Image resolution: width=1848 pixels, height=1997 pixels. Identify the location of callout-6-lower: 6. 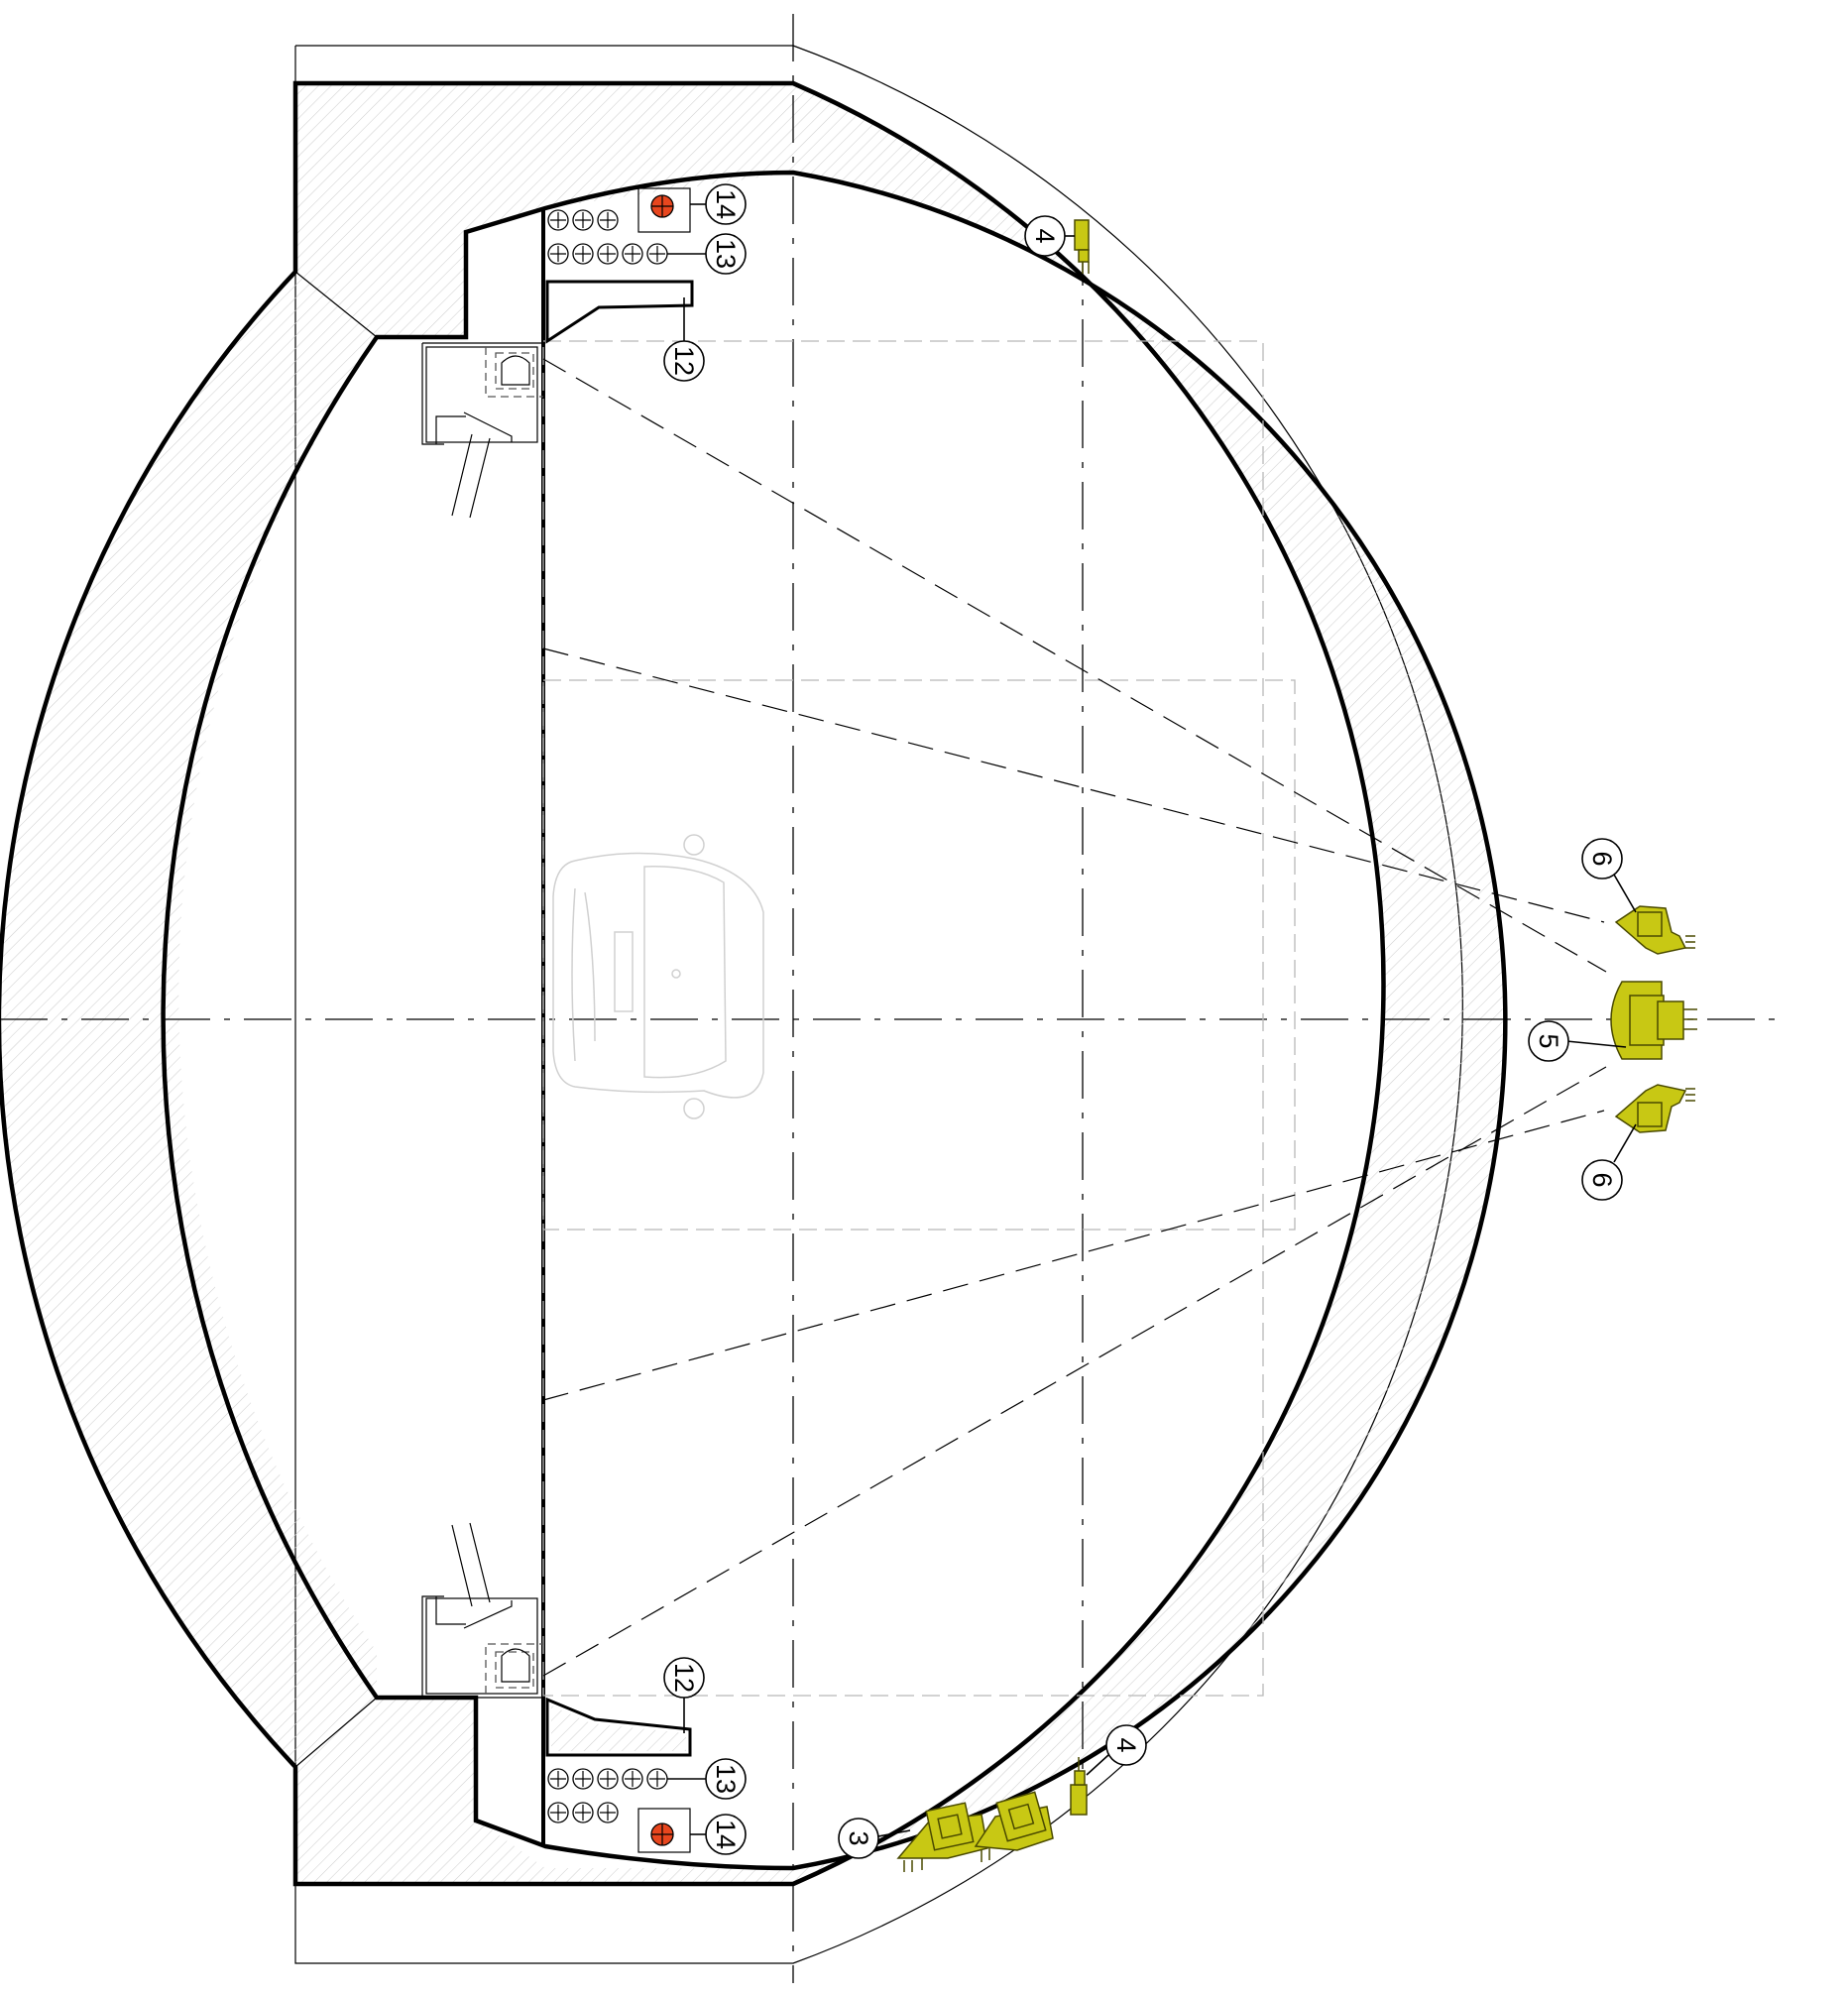
(1609, 1162).